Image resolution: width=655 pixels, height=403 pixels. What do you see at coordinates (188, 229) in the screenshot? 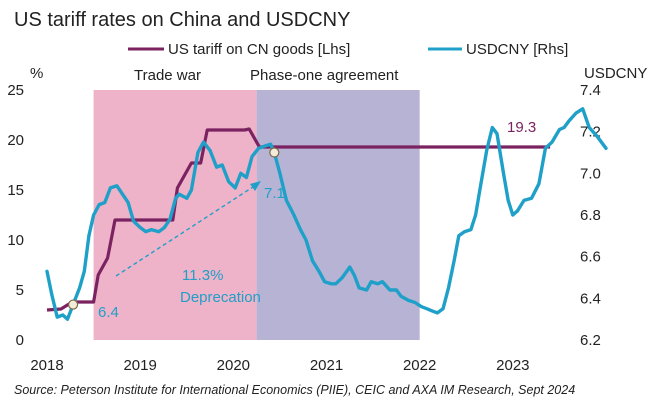
I see `depreciation-arrow` at bounding box center [188, 229].